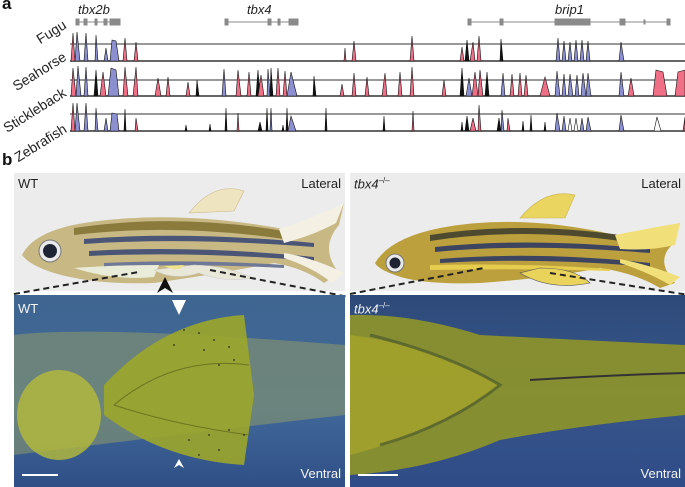 The image size is (685, 487). What do you see at coordinates (28, 308) in the screenshot?
I see `wt-ventral-genotype-label: WT` at bounding box center [28, 308].